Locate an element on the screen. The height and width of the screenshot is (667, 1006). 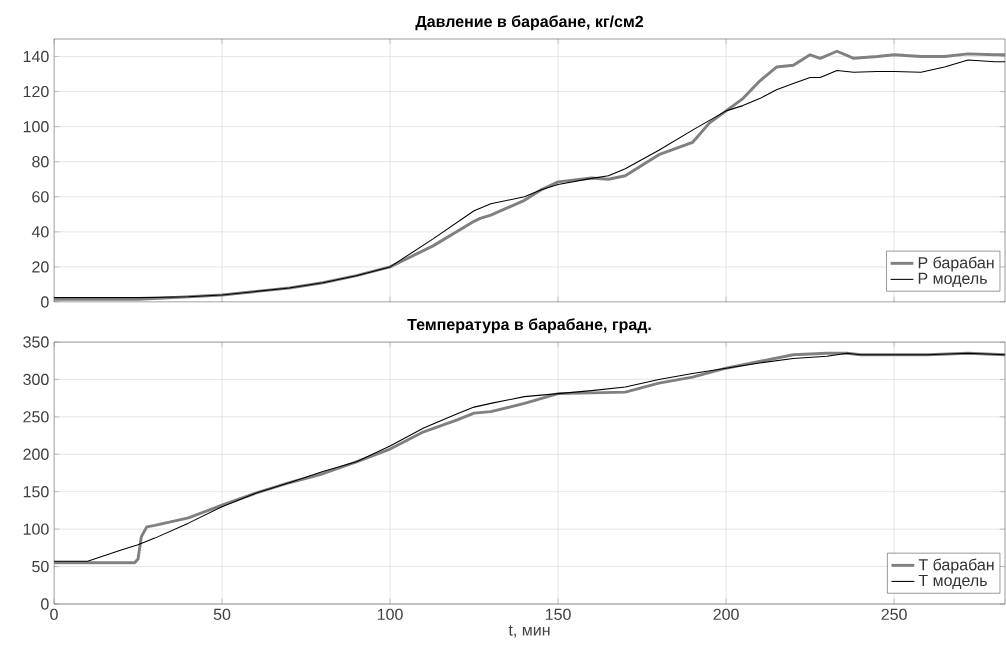
chart-title: Температура в барабане, град. is located at coordinates (529, 326).